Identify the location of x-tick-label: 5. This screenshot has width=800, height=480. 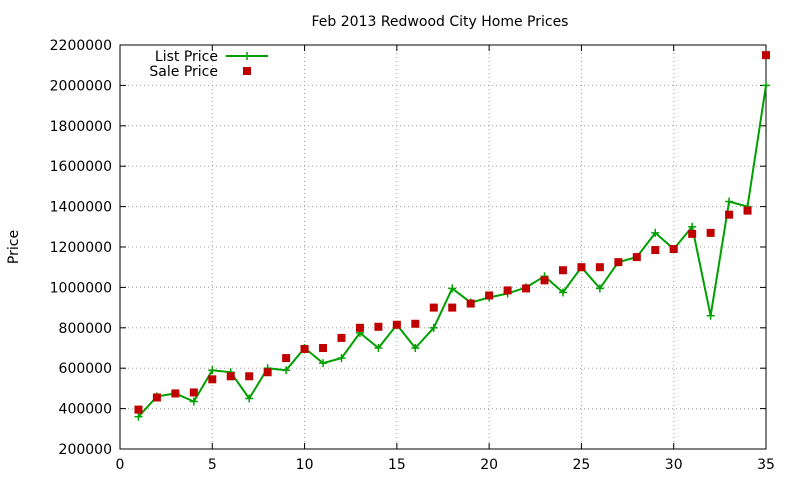
(212, 465).